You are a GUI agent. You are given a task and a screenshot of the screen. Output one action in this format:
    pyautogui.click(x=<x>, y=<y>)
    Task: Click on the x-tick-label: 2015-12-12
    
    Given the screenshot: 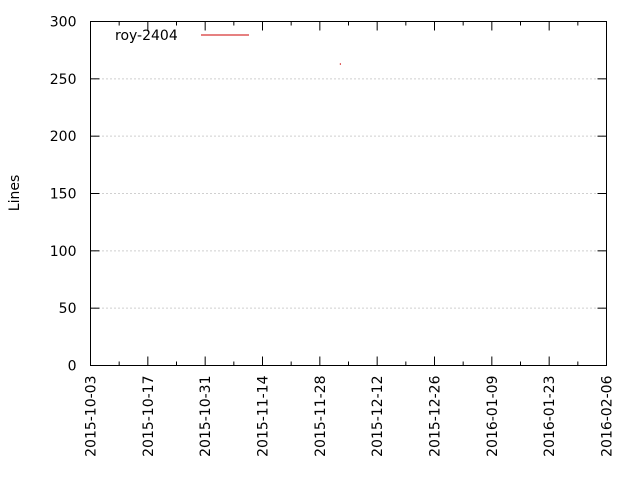 What is the action you would take?
    pyautogui.click(x=378, y=416)
    